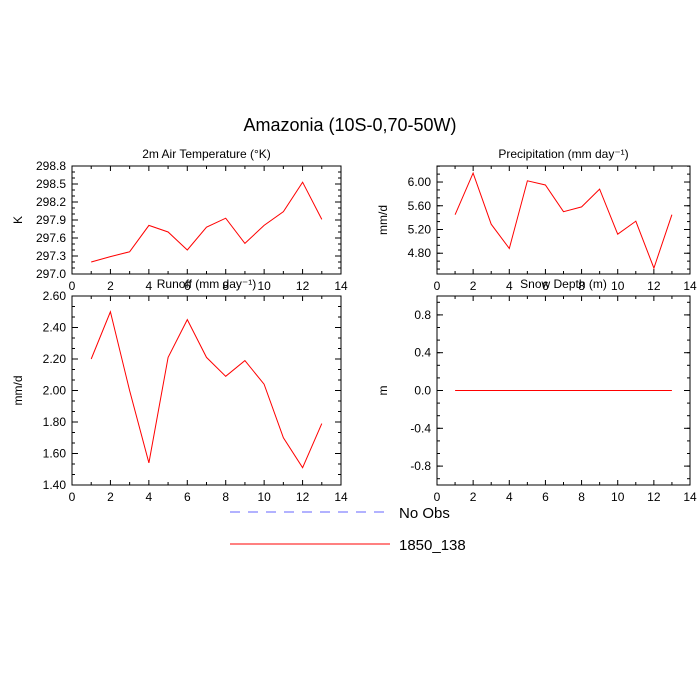 This screenshot has width=700, height=700. Describe the element at coordinates (563, 154) in the screenshot. I see `panel-title: Precipitation (mm day⁻¹)` at that location.